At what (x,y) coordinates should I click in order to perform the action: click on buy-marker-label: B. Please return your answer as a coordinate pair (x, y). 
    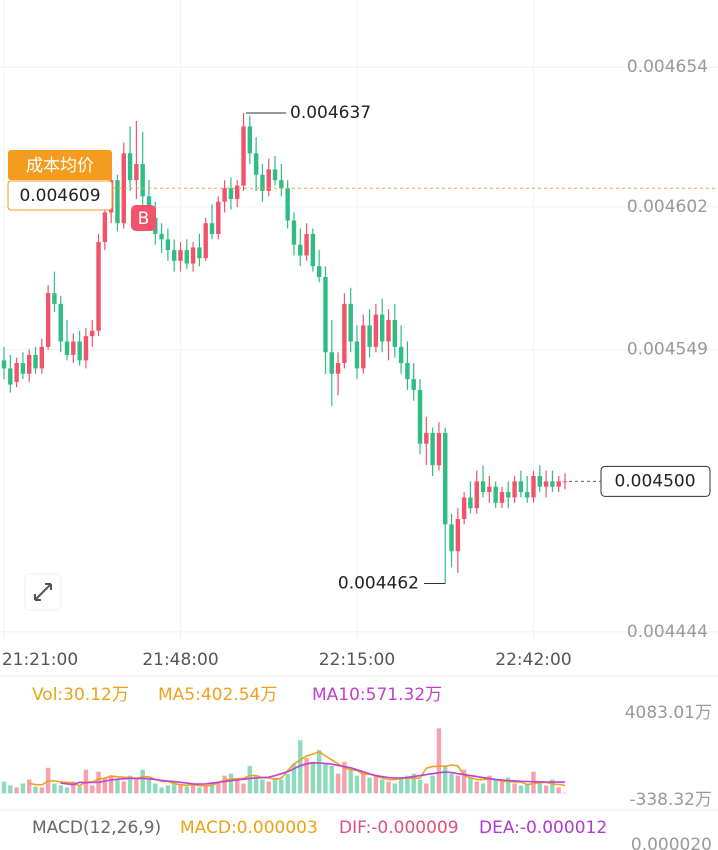
    Looking at the image, I should click on (144, 219).